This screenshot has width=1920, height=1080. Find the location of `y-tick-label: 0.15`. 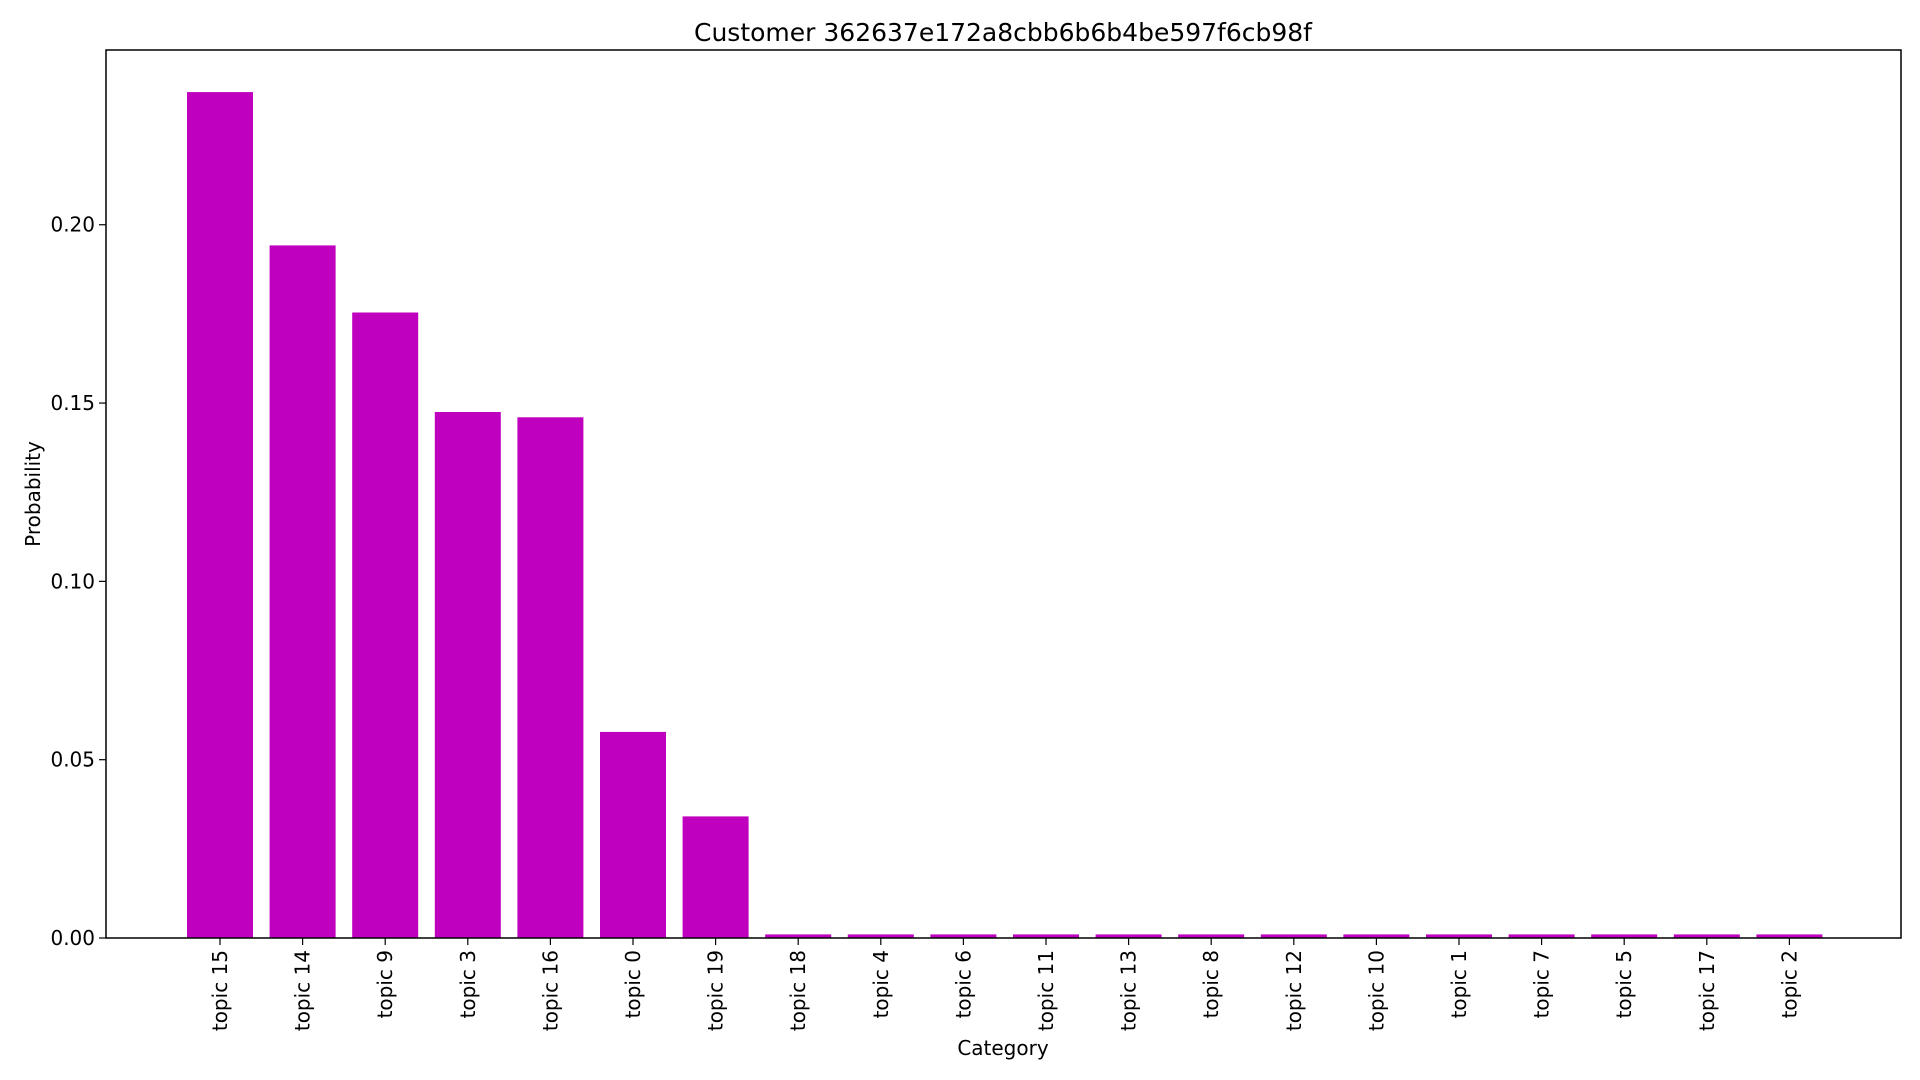

y-tick-label: 0.15 is located at coordinates (72, 403).